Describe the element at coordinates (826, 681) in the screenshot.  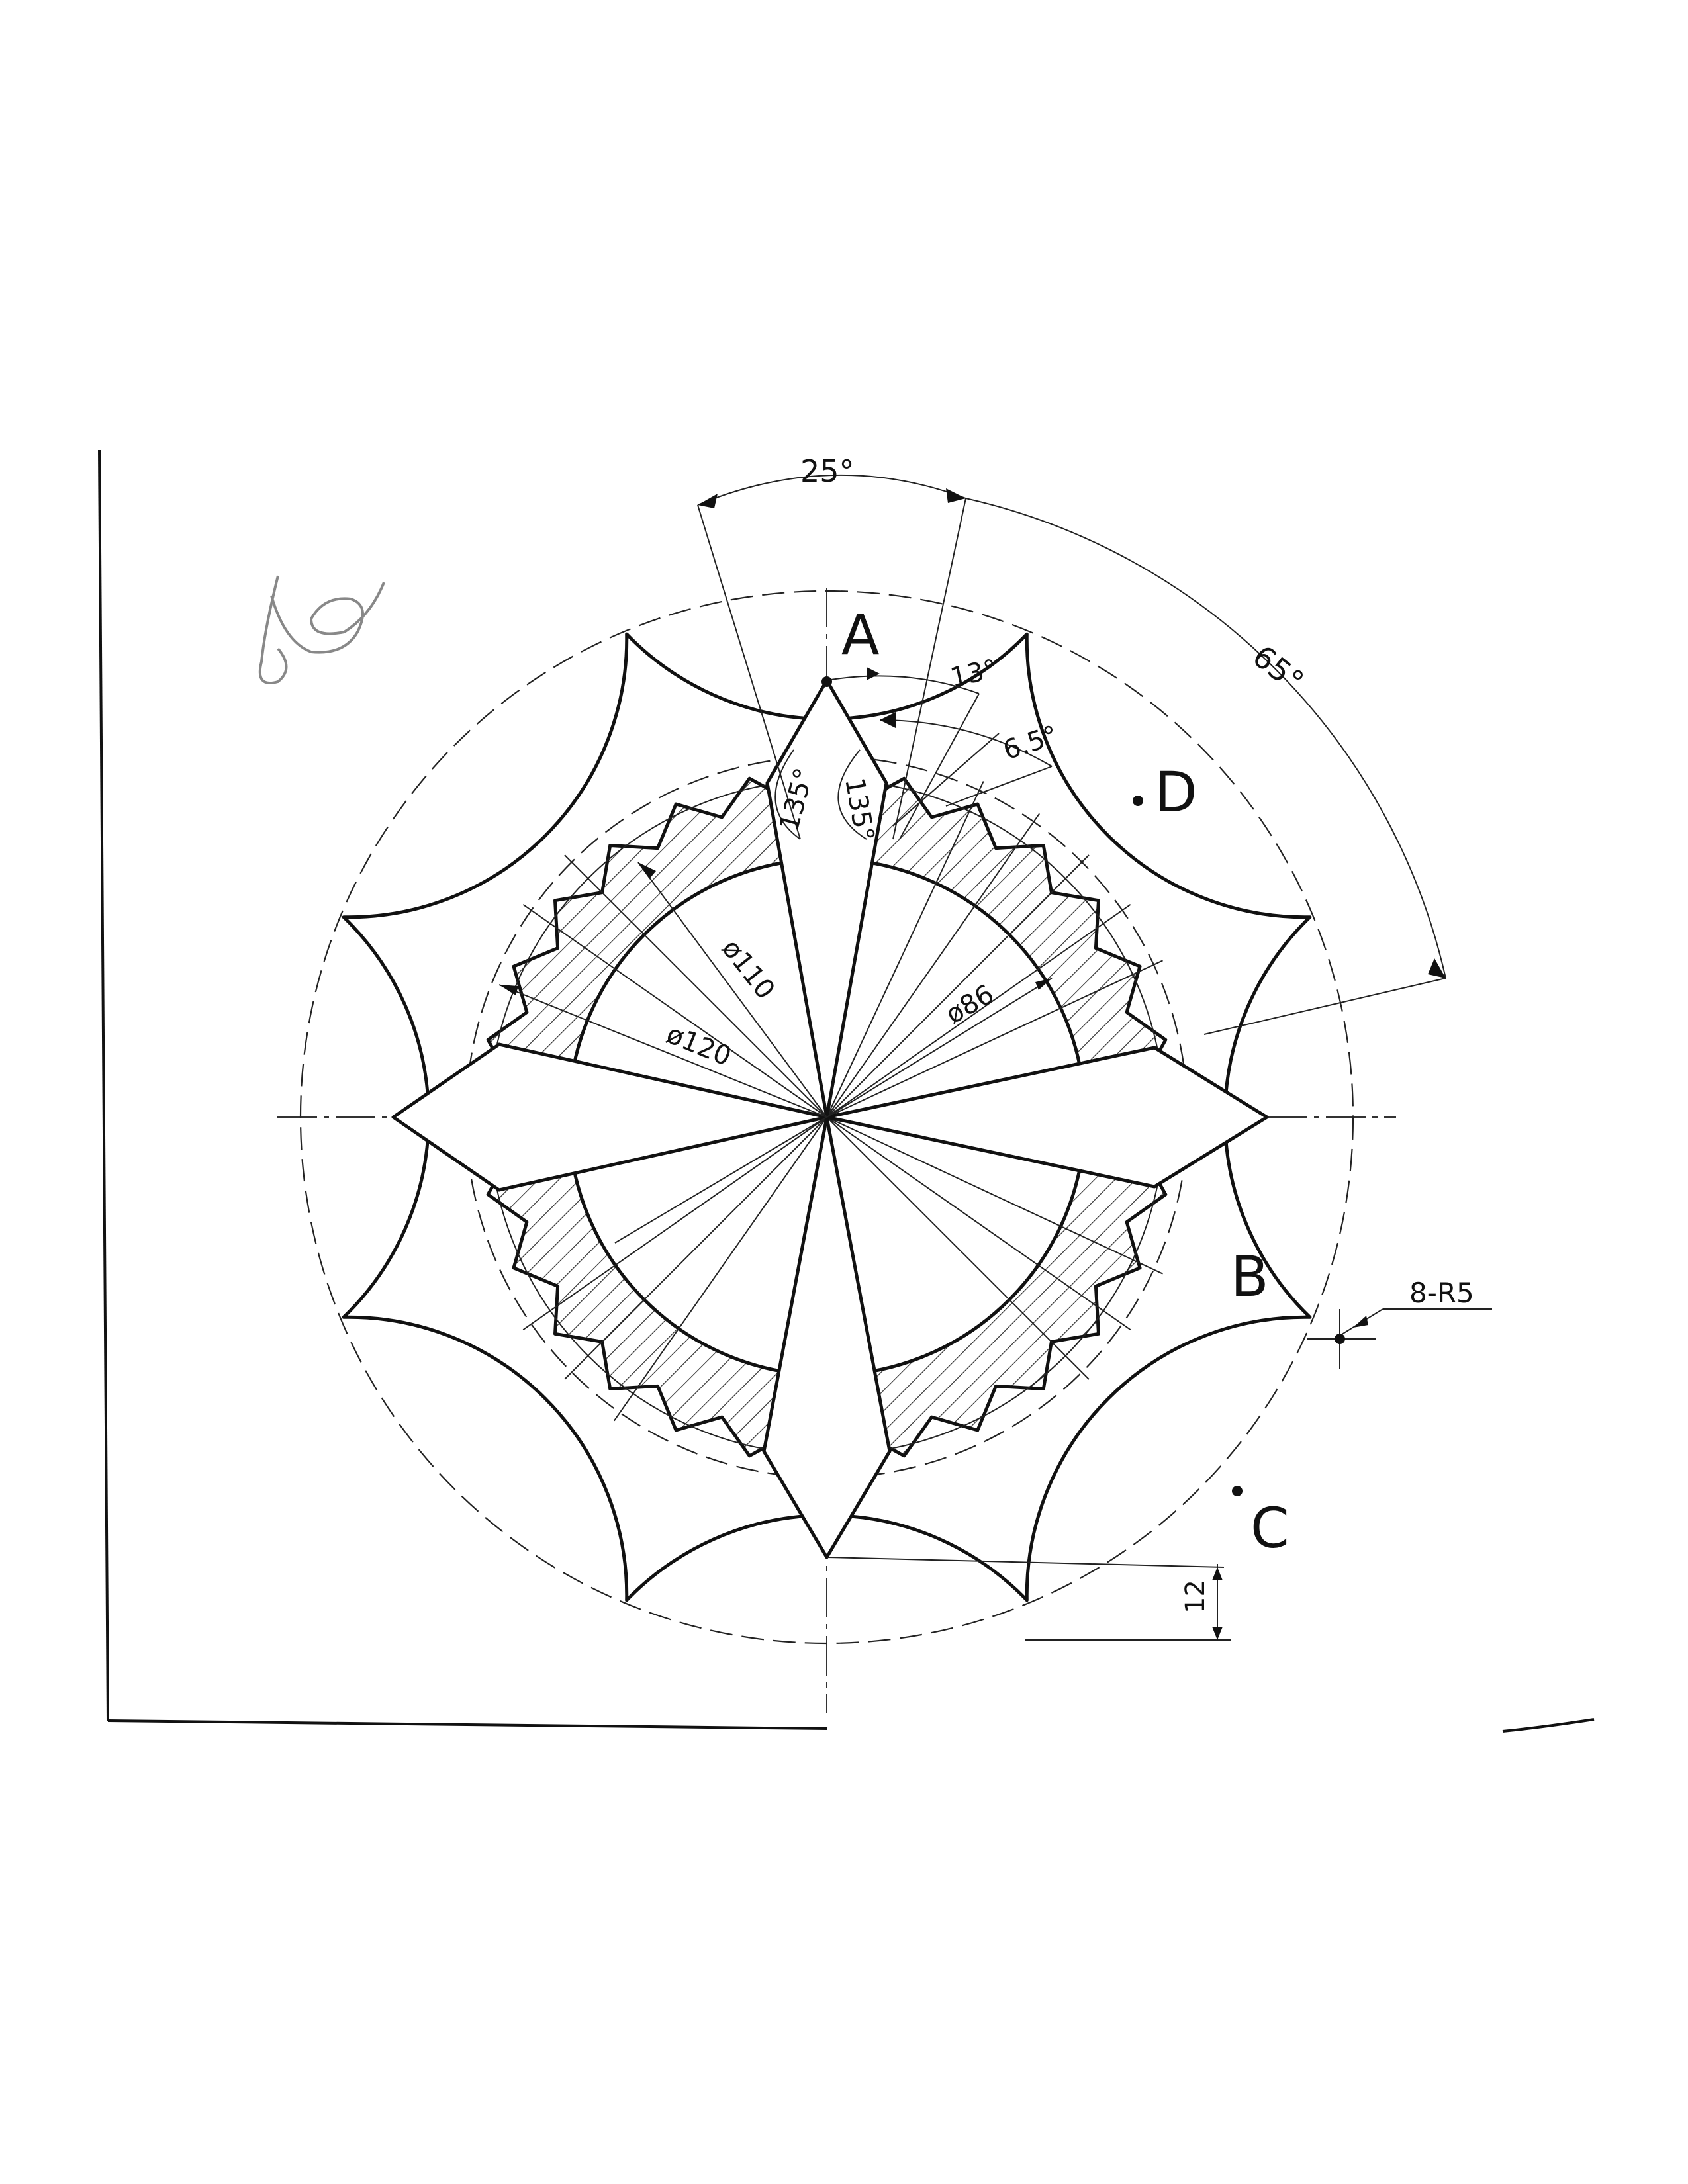
I see `point-a-marker` at that location.